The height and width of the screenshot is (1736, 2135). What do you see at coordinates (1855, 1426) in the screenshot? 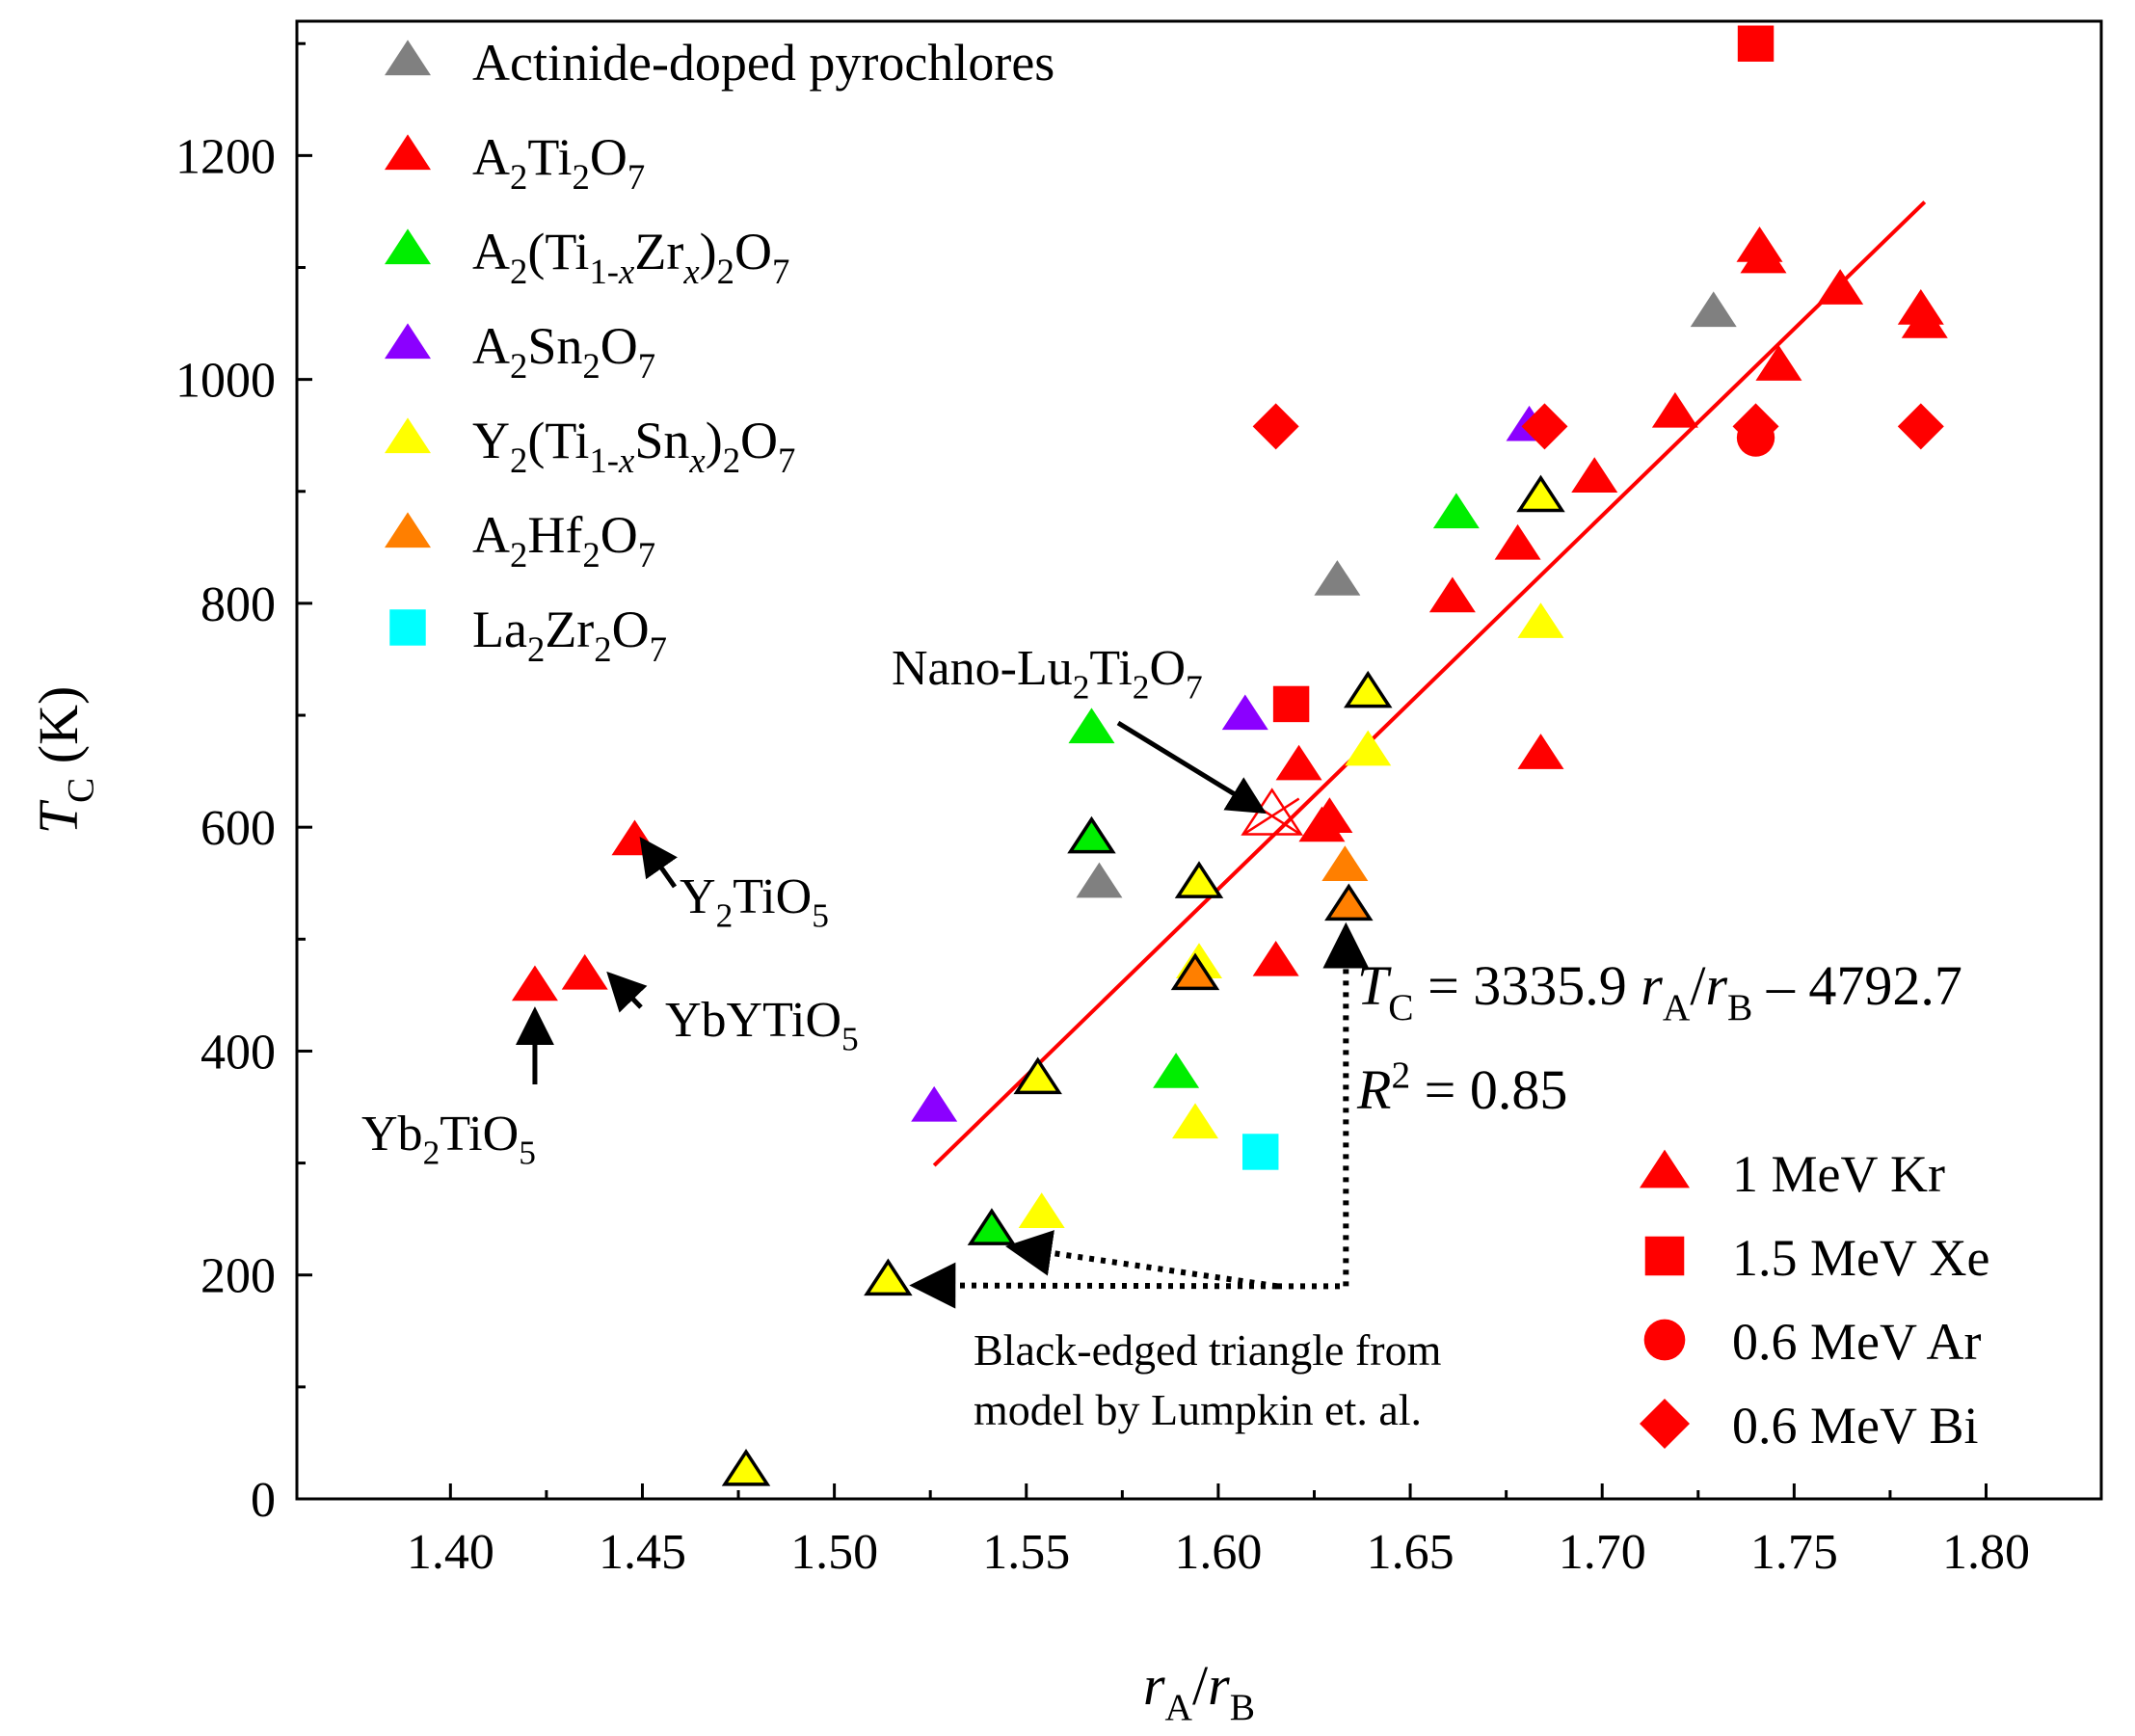
I see `ion-legend-label: 0.6 MeV Bi` at bounding box center [1855, 1426].